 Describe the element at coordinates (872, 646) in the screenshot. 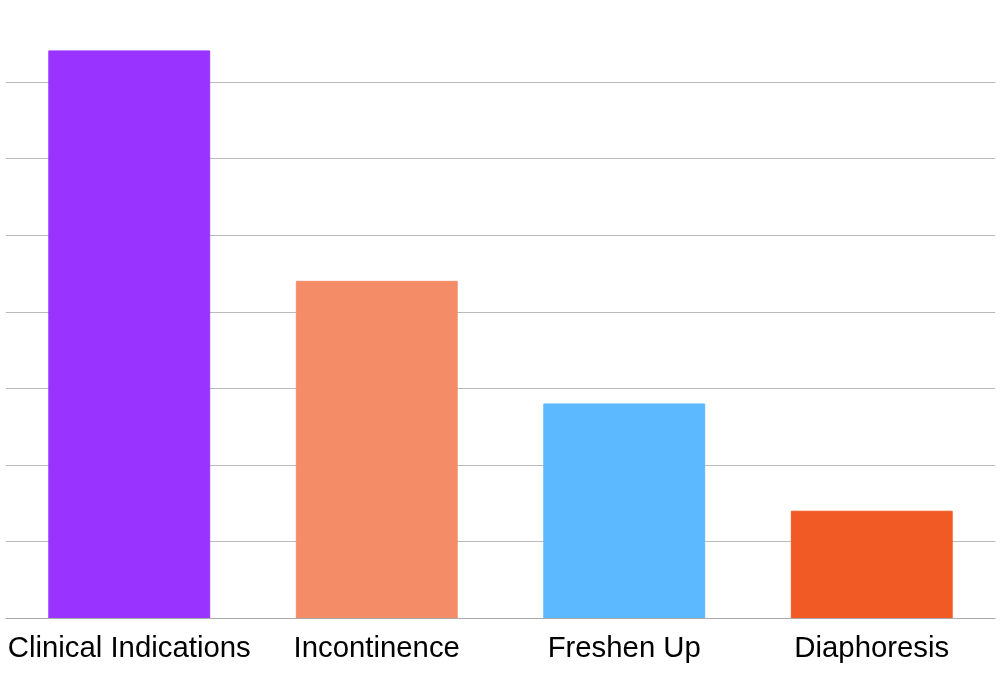

I see `x-tick-label: Diaphoresis` at that location.